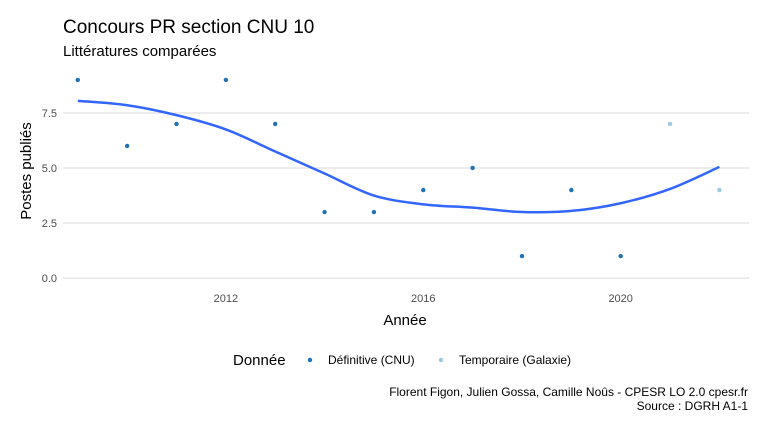 This screenshot has width=768, height=432. Describe the element at coordinates (49, 196) in the screenshot. I see `y-axis-ticks: 0.0 2.5 5.0 7.5` at that location.